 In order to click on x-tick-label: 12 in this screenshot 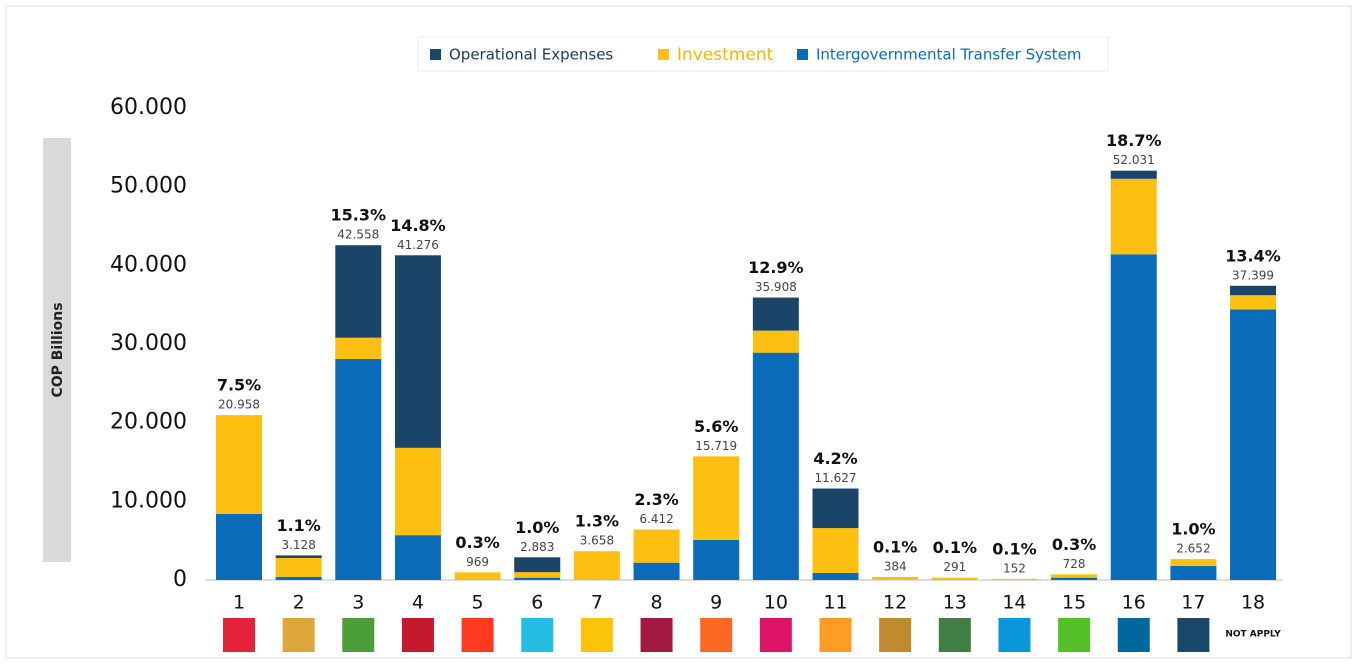, I will do `click(895, 603)`.